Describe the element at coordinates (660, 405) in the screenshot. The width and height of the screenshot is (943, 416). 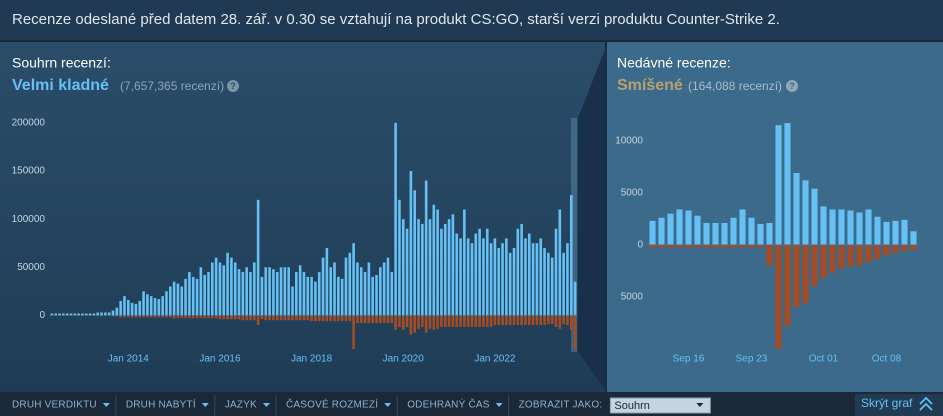
I see `display-select` at that location.